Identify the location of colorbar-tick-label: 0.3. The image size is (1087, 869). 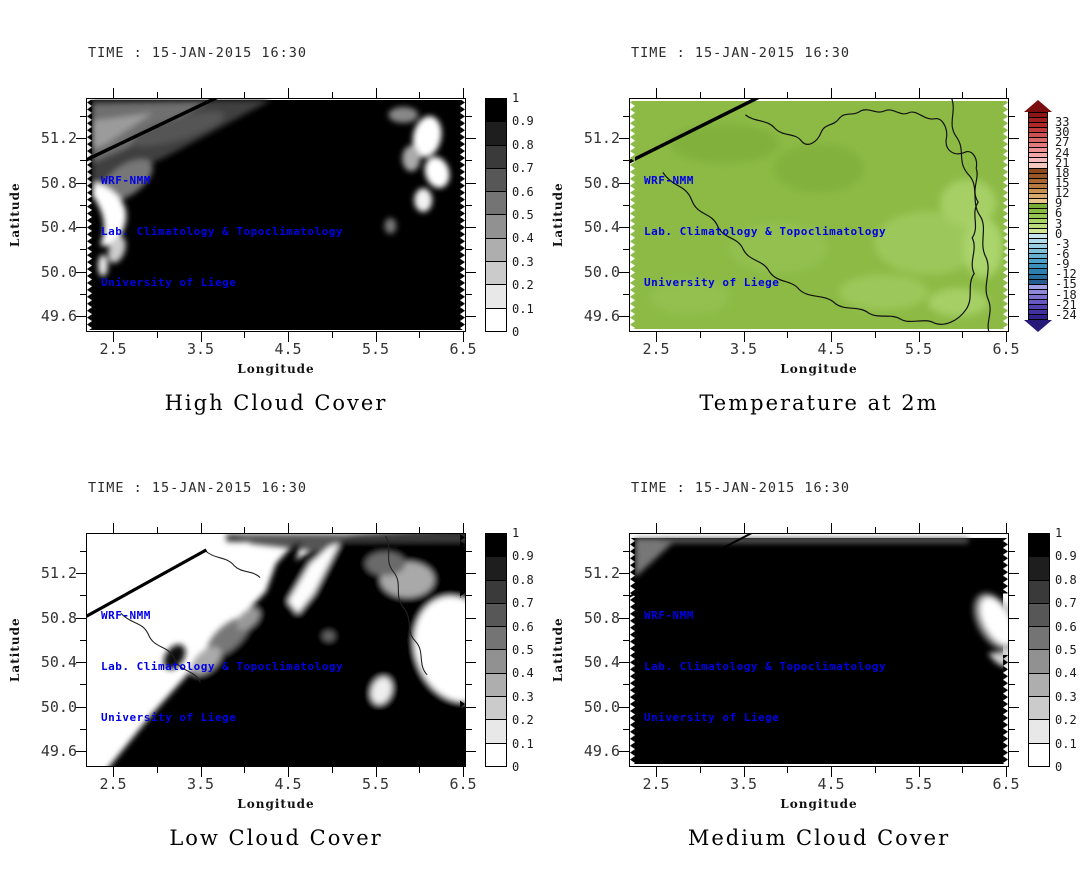
(1066, 696).